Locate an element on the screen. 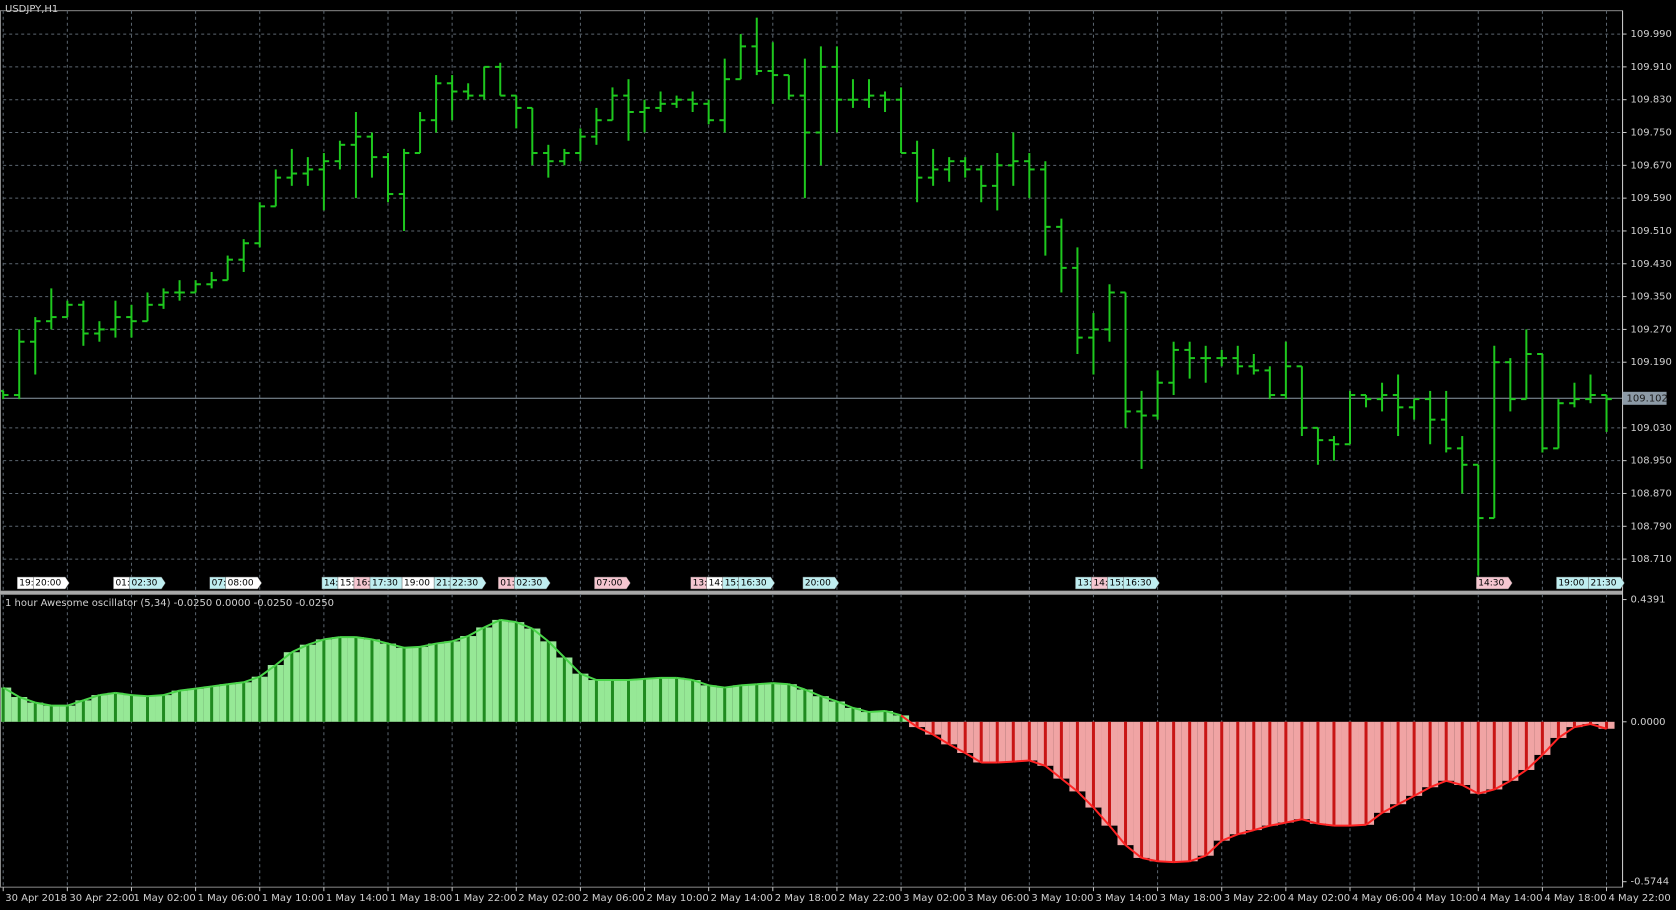 Image resolution: width=1676 pixels, height=910 pixels. event-label: 19:00 is located at coordinates (417, 584).